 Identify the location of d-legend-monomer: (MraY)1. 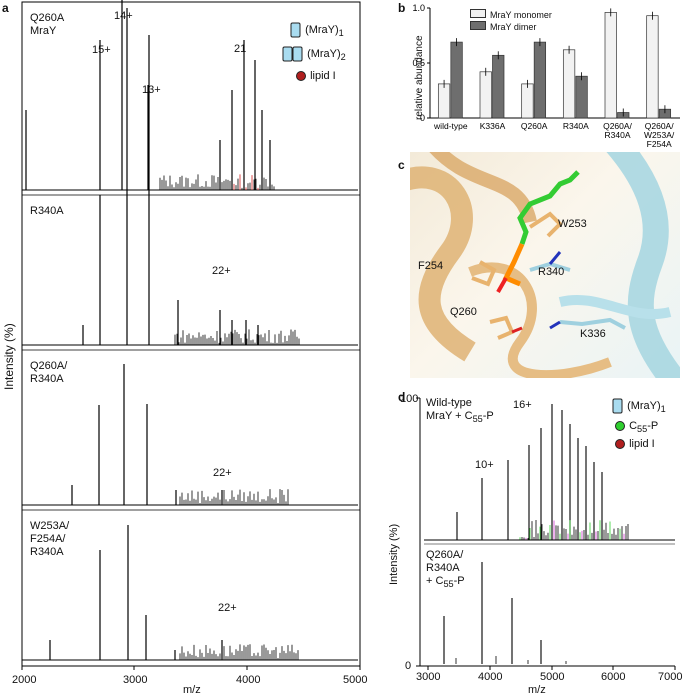
(639, 406).